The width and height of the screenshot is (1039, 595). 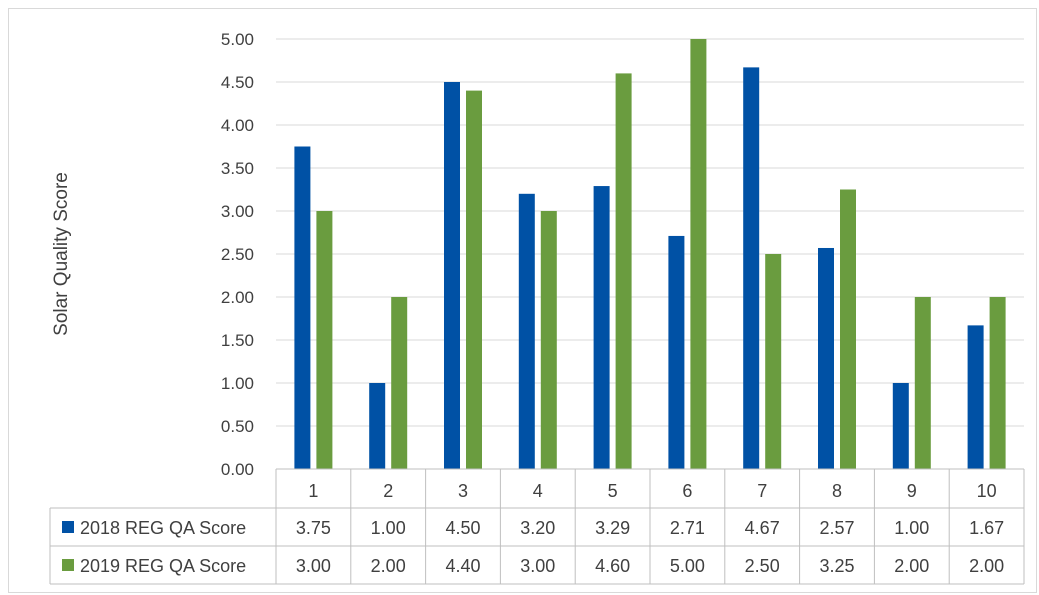 I want to click on data-value-label: 2.71, so click(x=687, y=528).